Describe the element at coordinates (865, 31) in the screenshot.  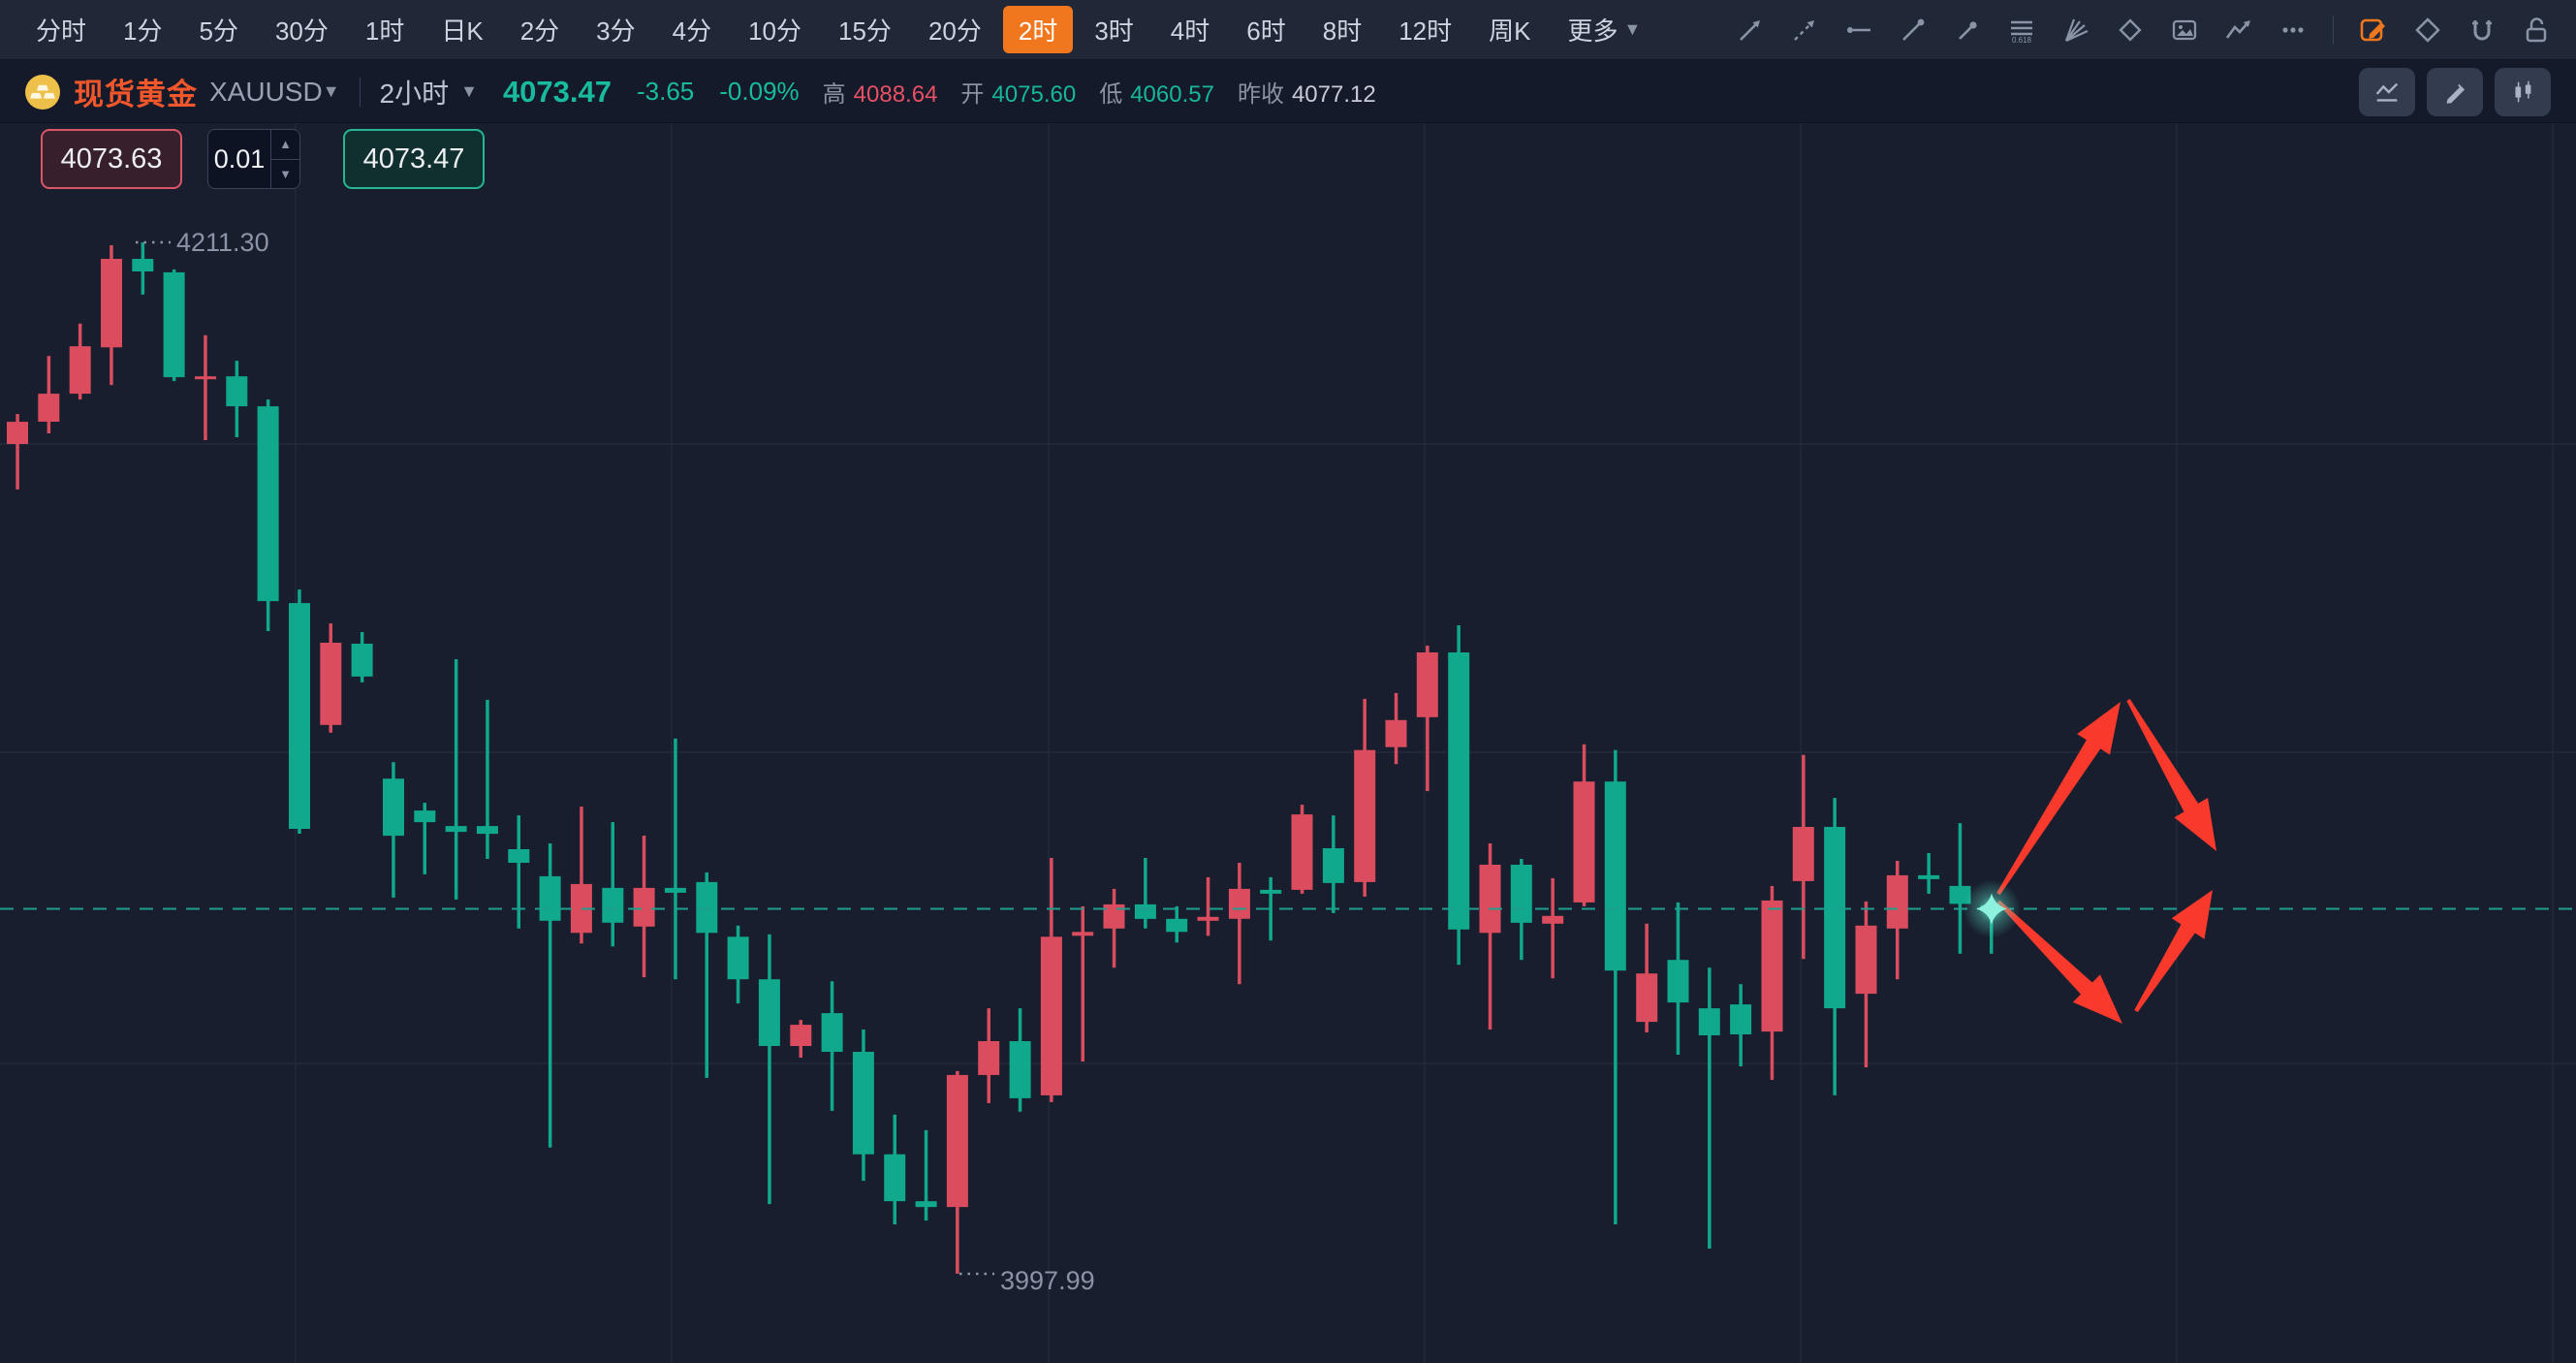
I see `timeframe-15分: 15分` at that location.